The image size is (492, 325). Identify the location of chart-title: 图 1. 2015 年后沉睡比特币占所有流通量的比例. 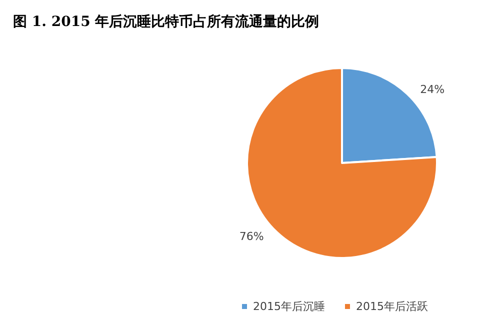
(166, 21).